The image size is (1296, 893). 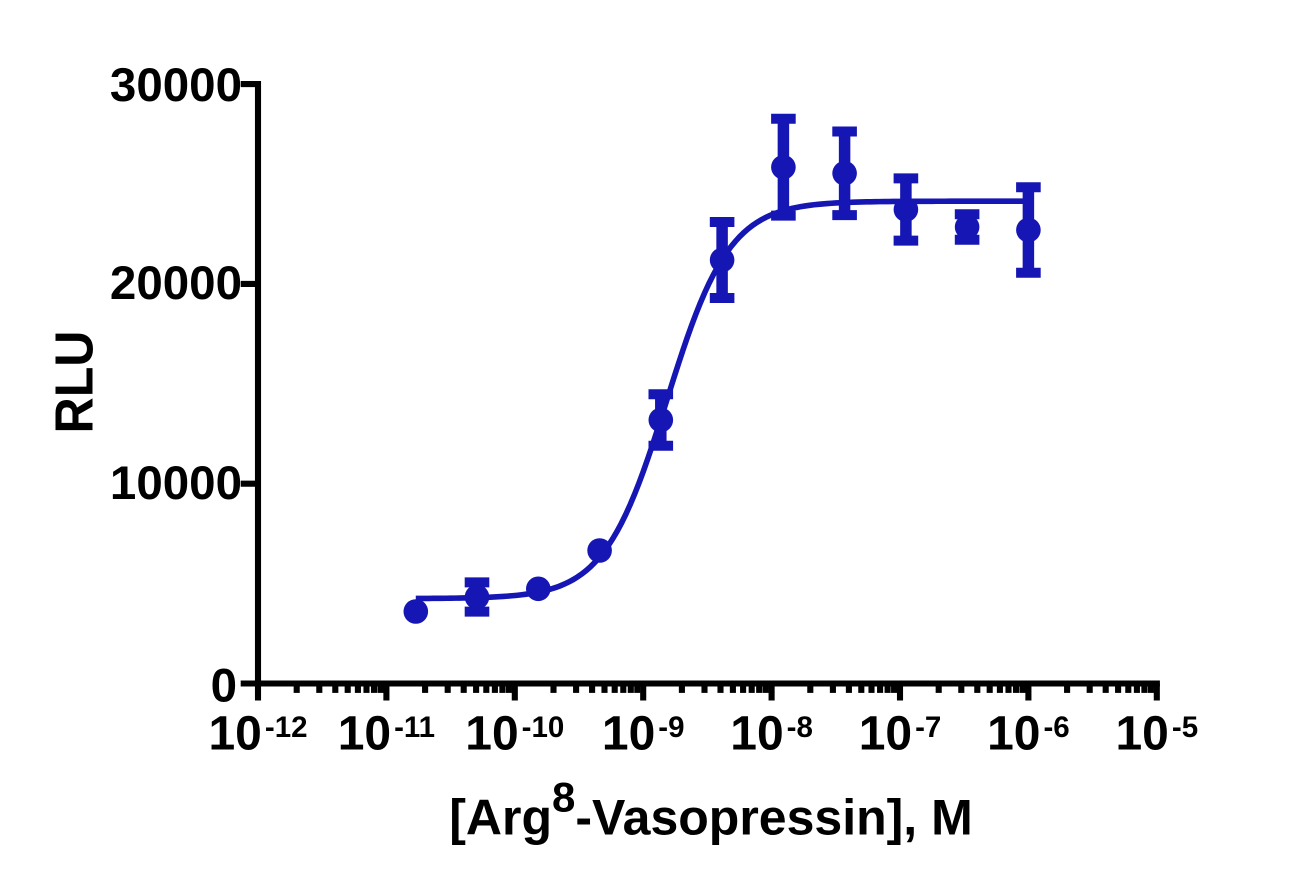 I want to click on svg-text: 30000, so click(x=176, y=85).